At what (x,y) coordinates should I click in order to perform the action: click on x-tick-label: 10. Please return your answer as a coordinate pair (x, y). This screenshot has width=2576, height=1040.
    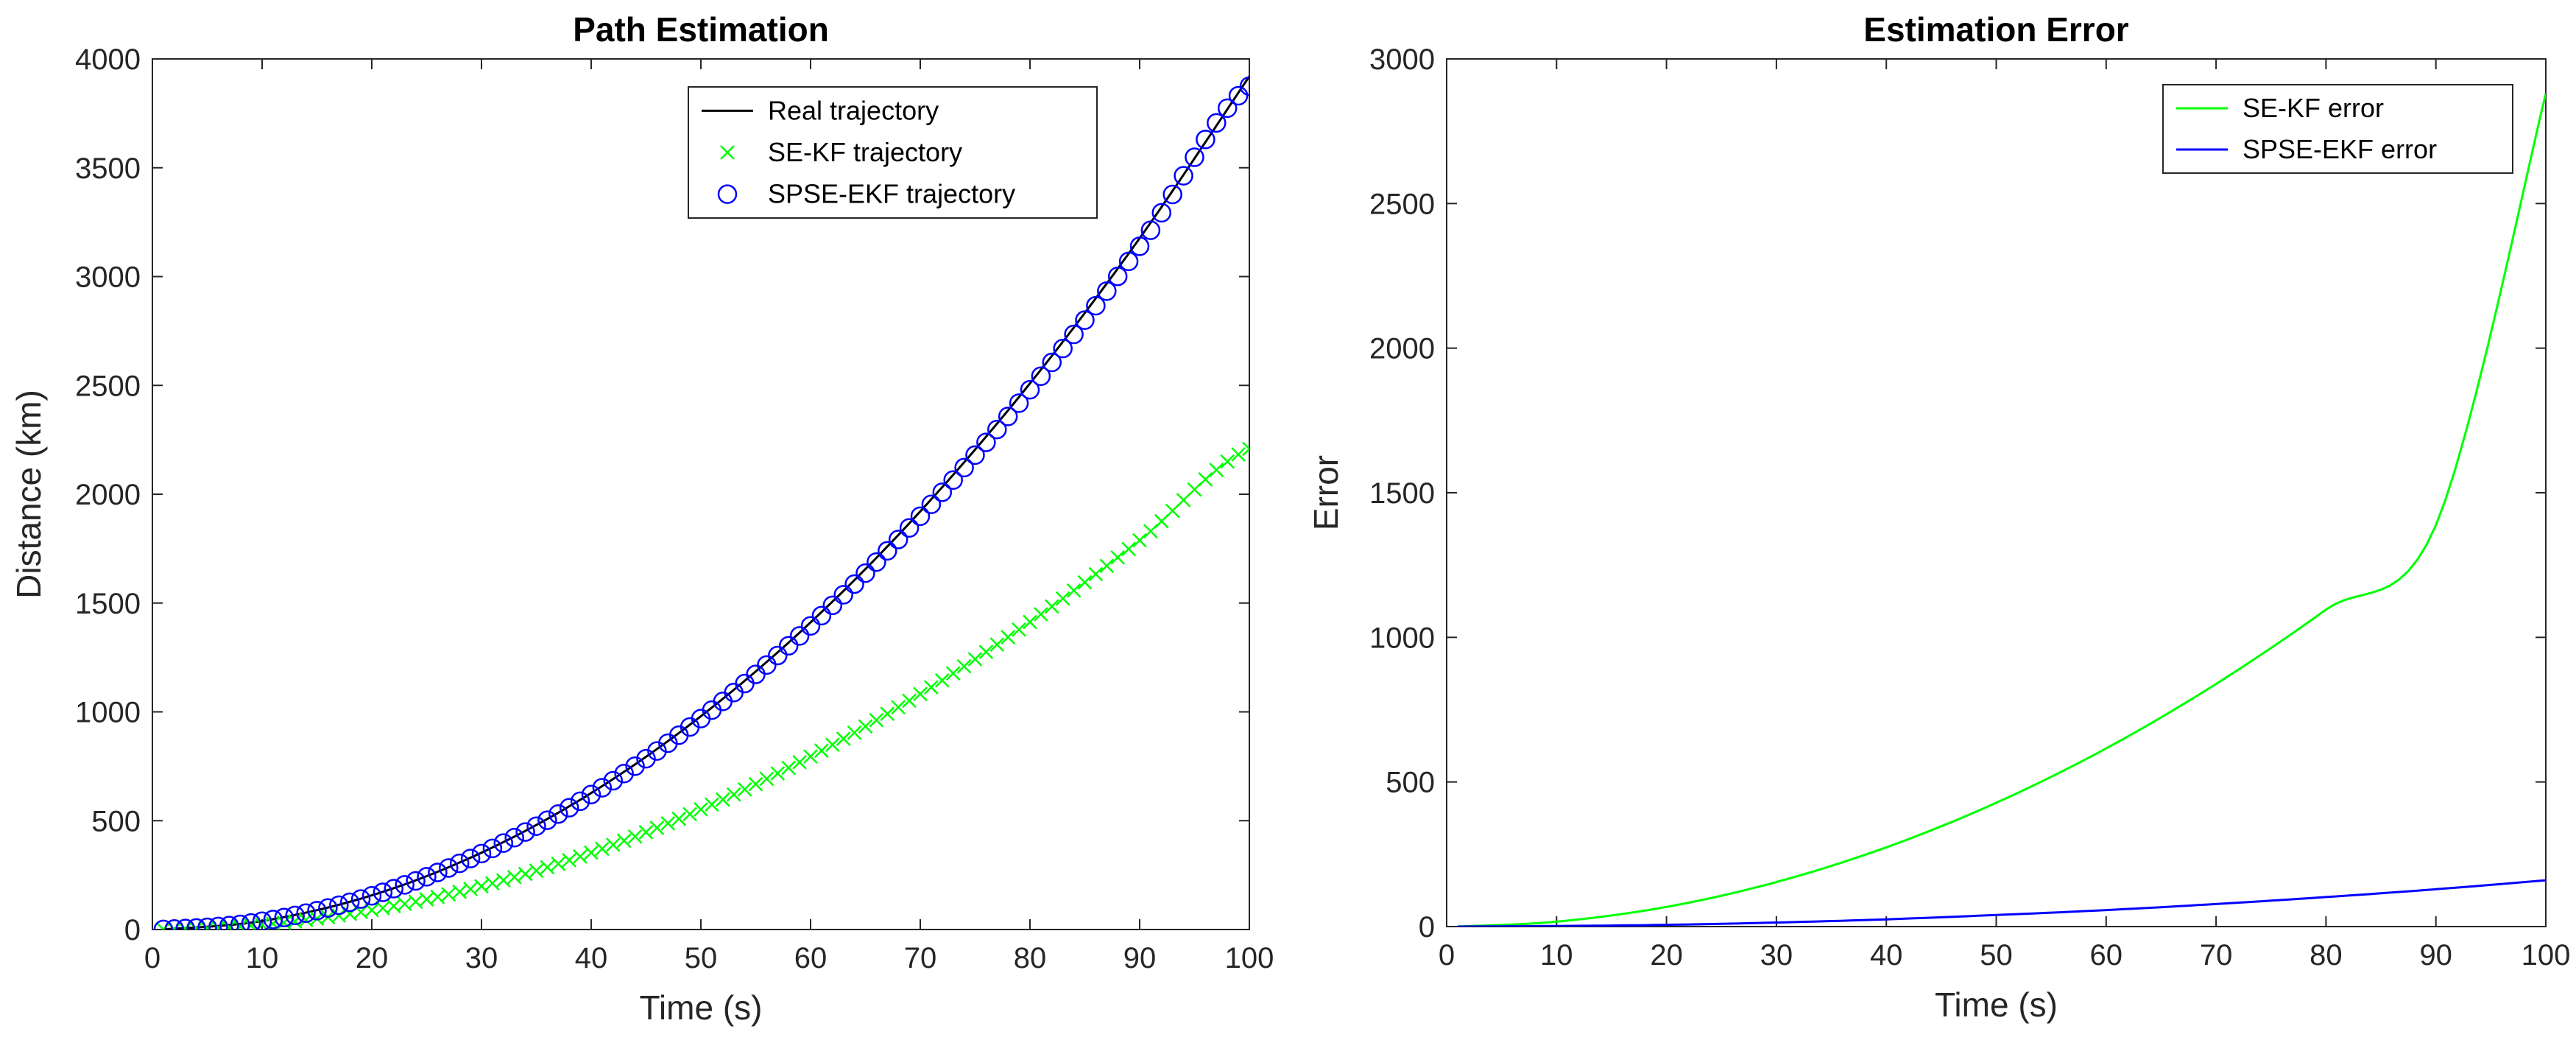
    Looking at the image, I should click on (1556, 956).